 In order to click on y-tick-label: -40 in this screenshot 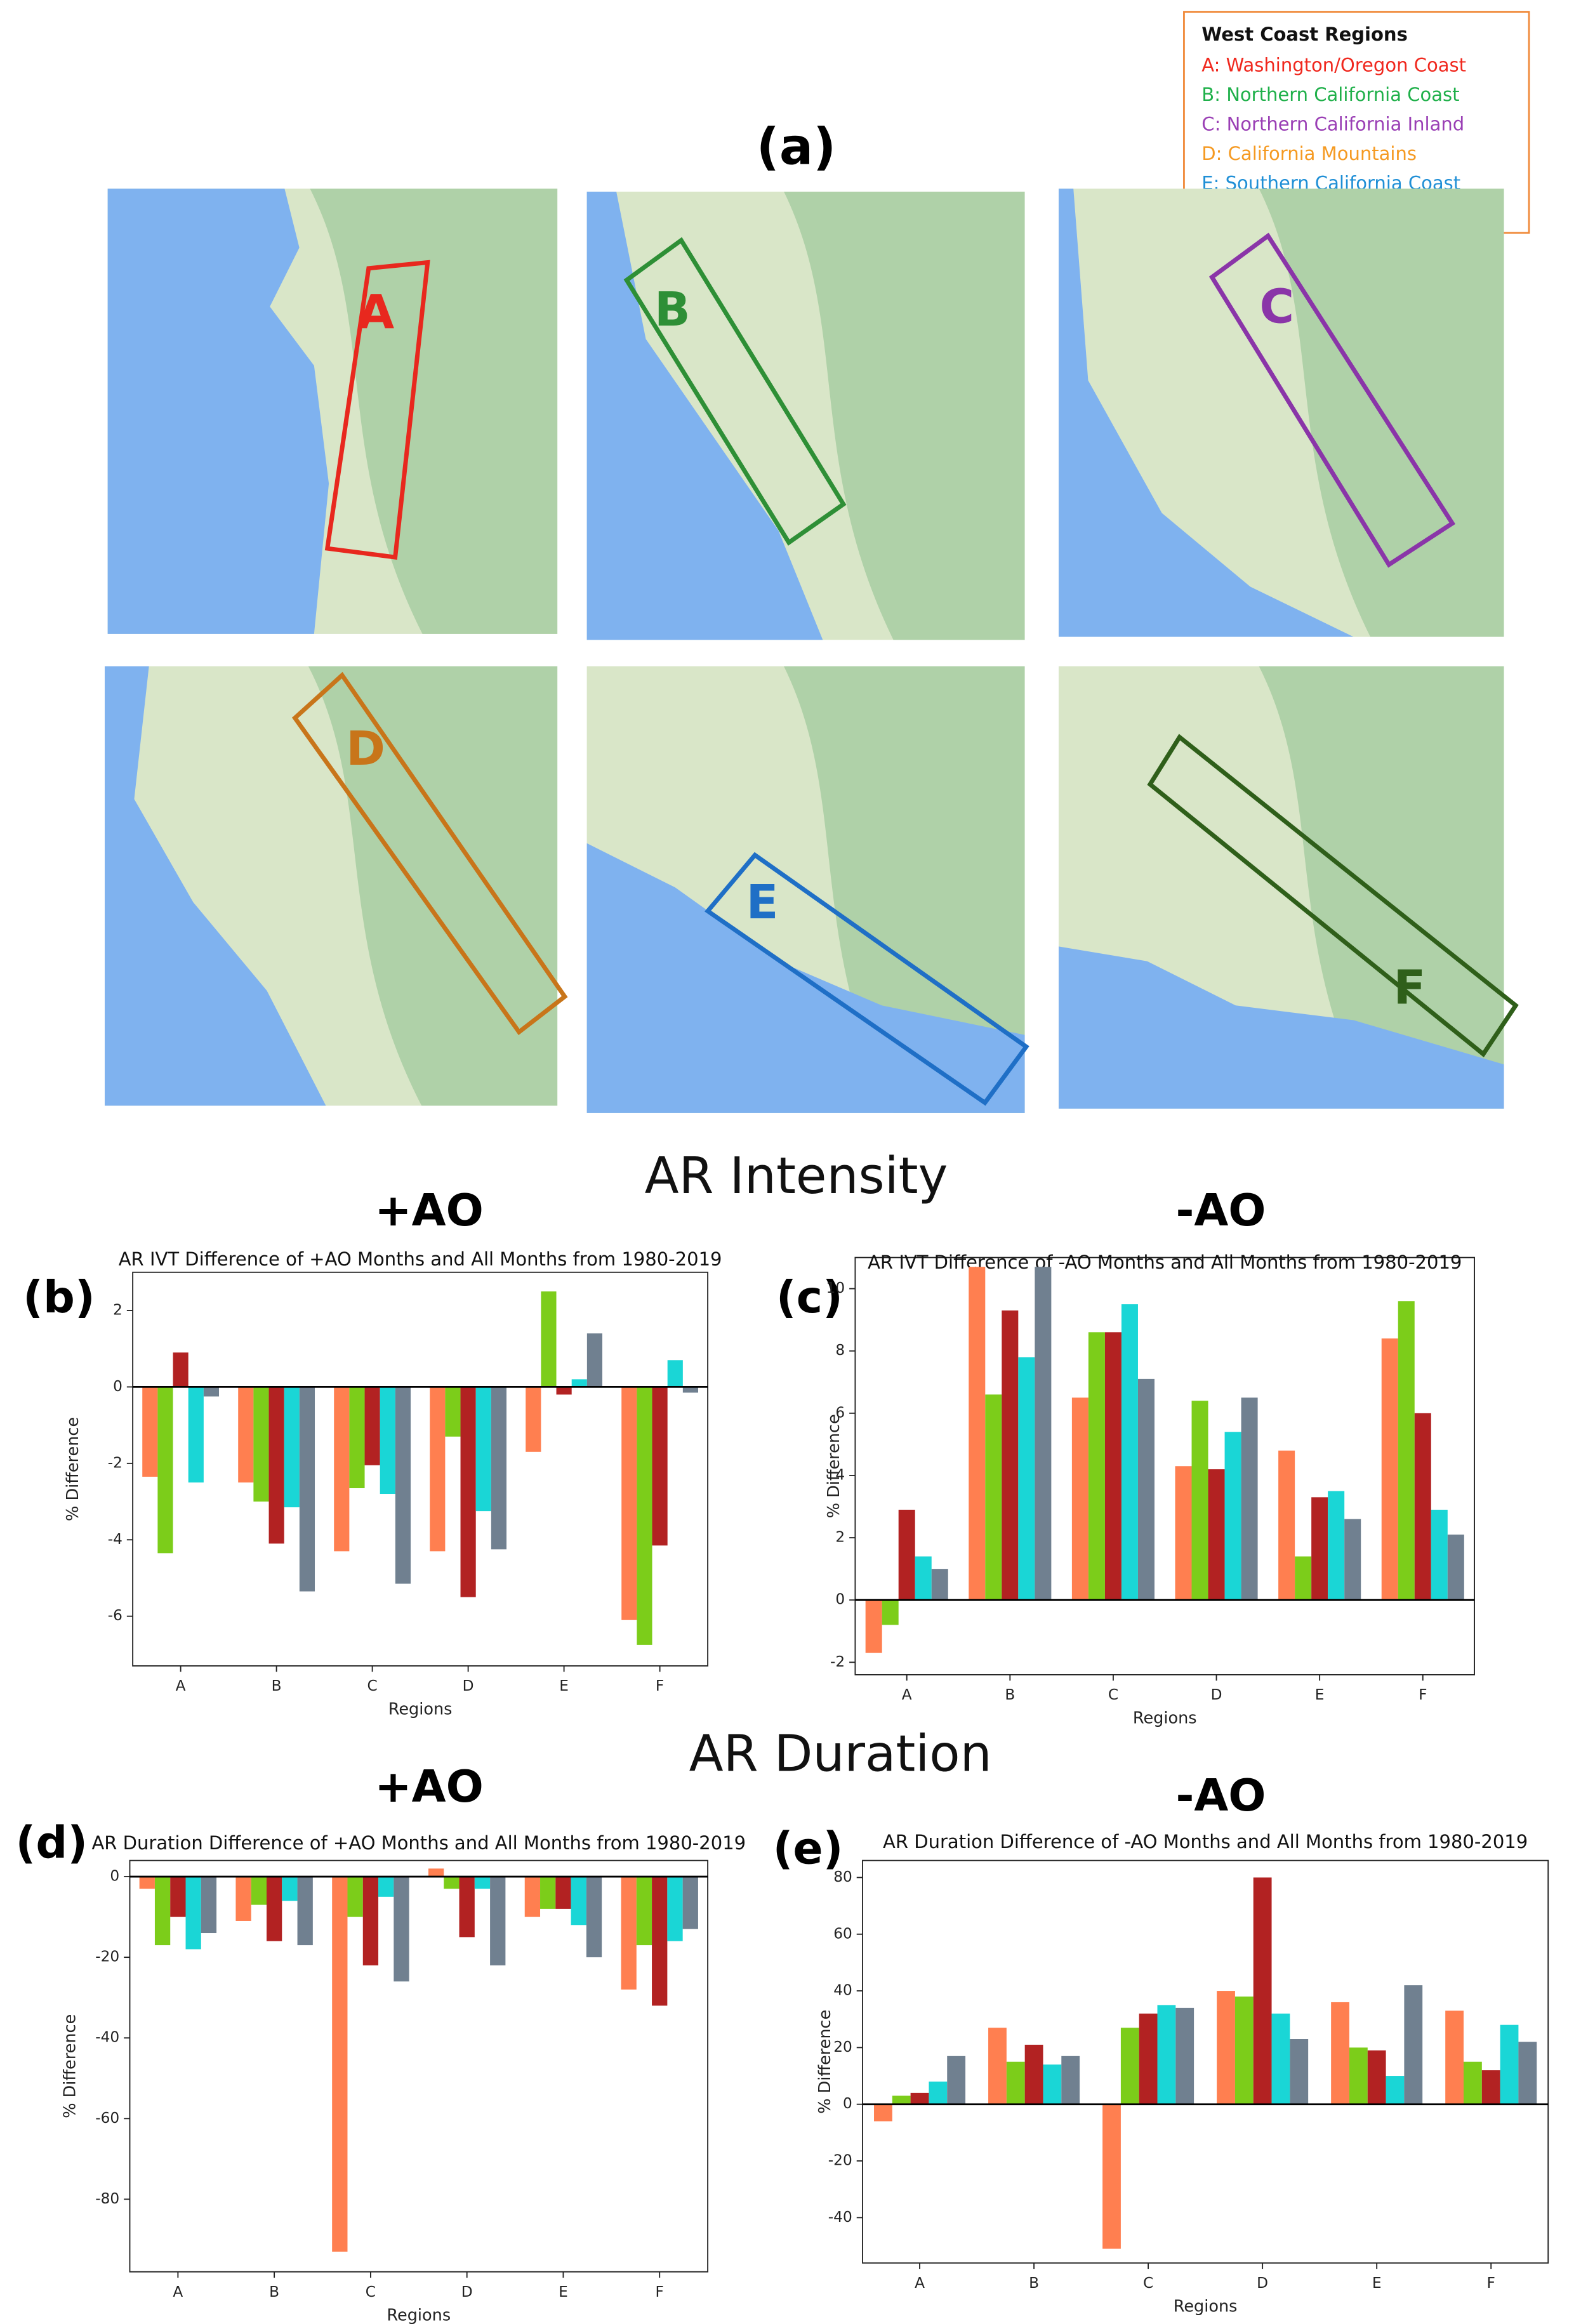, I will do `click(840, 2217)`.